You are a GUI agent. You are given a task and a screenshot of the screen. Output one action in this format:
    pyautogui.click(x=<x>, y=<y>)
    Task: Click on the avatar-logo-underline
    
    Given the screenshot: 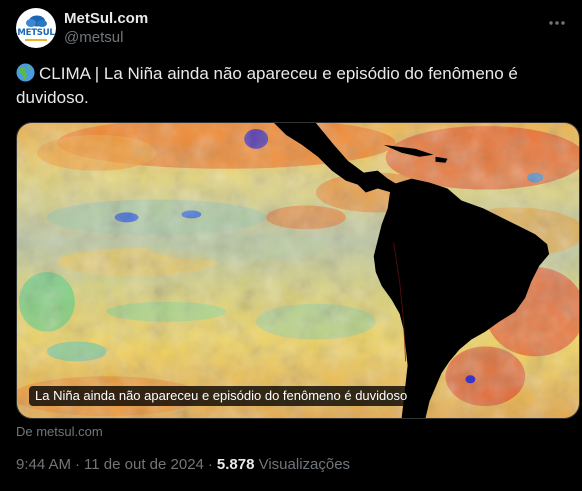 What is the action you would take?
    pyautogui.click(x=36, y=40)
    